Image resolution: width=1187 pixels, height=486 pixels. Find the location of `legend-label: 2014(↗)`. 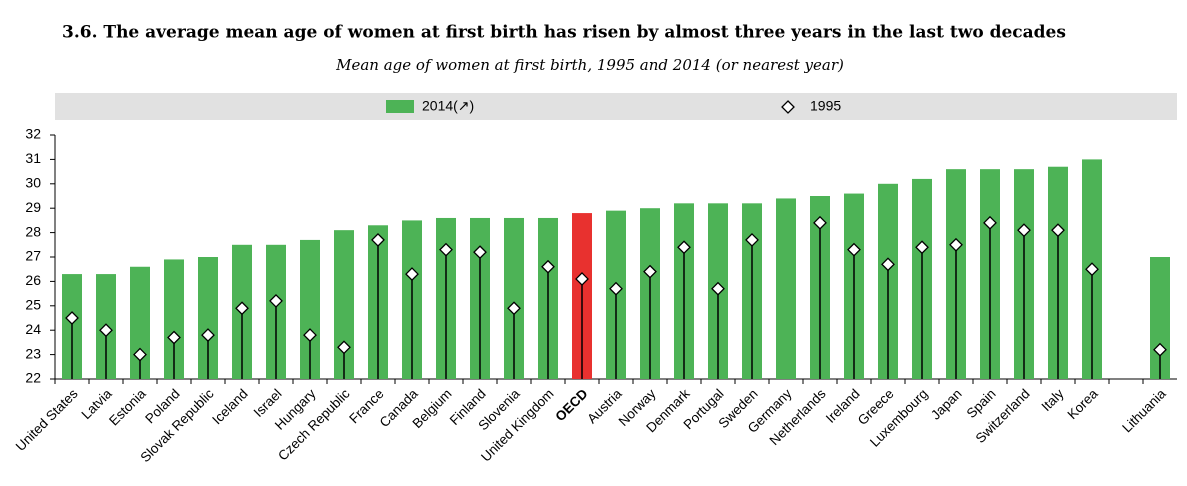

legend-label: 2014(↗) is located at coordinates (448, 106).